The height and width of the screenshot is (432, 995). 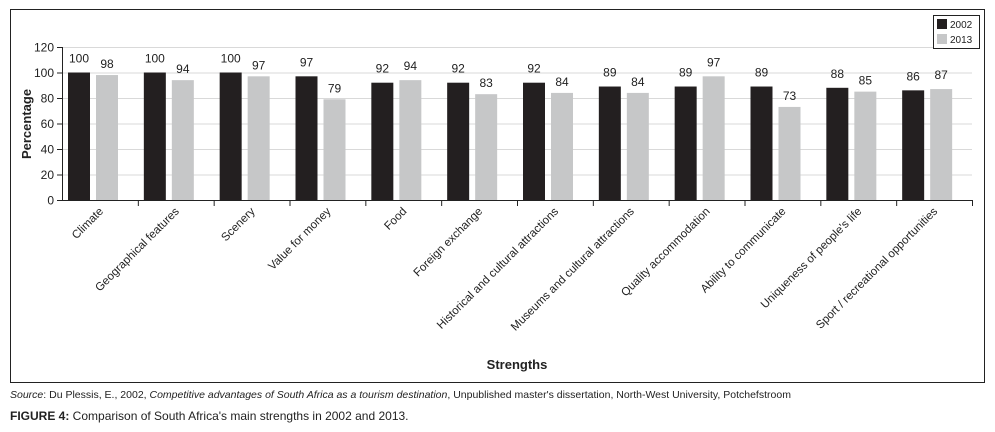 I want to click on legend-label: 2013, so click(x=961, y=40).